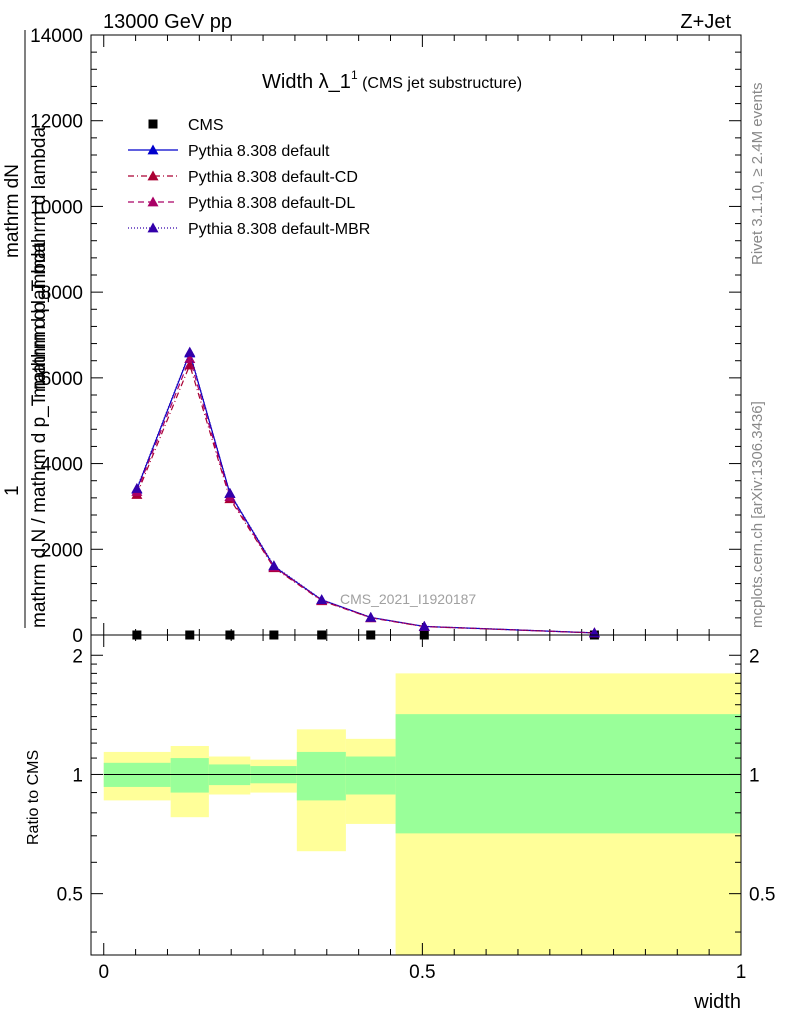  Describe the element at coordinates (273, 177) in the screenshot. I see `legend-label: Pythia 8.308 default-CD` at that location.